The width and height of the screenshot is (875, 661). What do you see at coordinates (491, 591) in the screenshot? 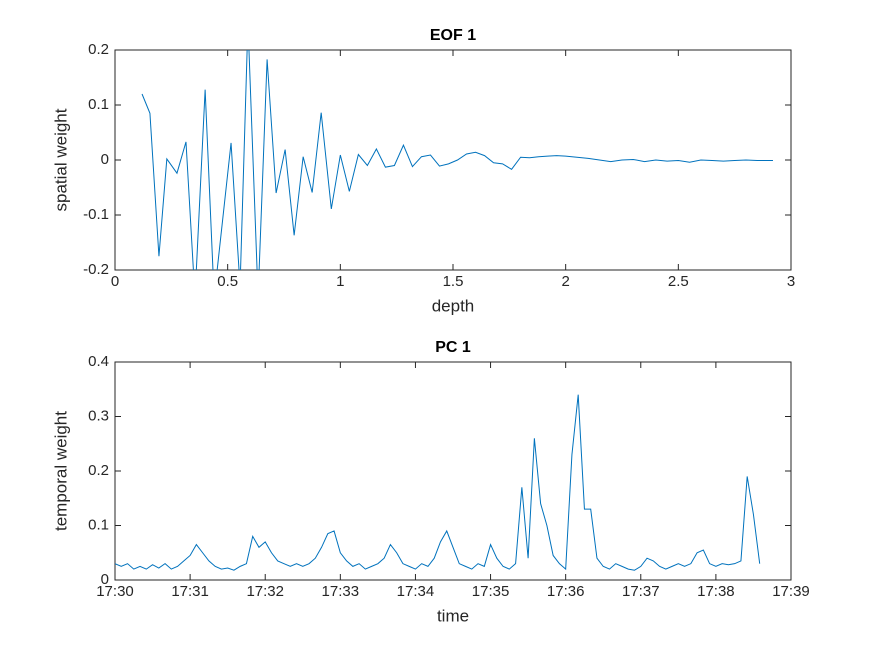
I see `x-tick-label: 17:35` at bounding box center [491, 591].